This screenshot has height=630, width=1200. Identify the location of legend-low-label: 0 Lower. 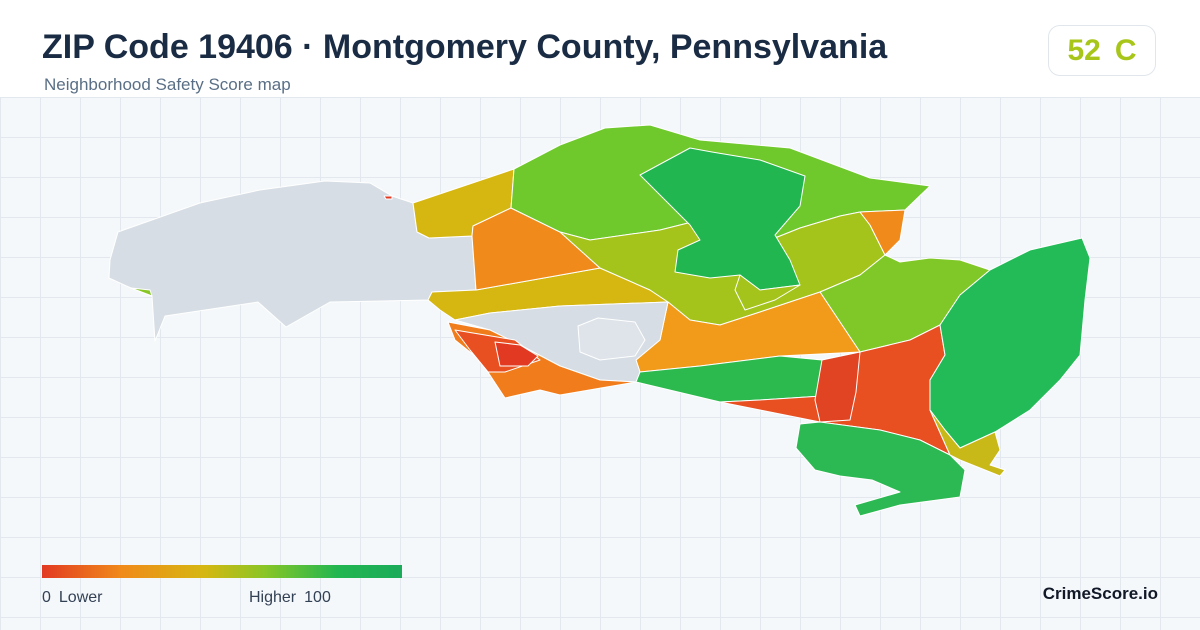
(72, 598).